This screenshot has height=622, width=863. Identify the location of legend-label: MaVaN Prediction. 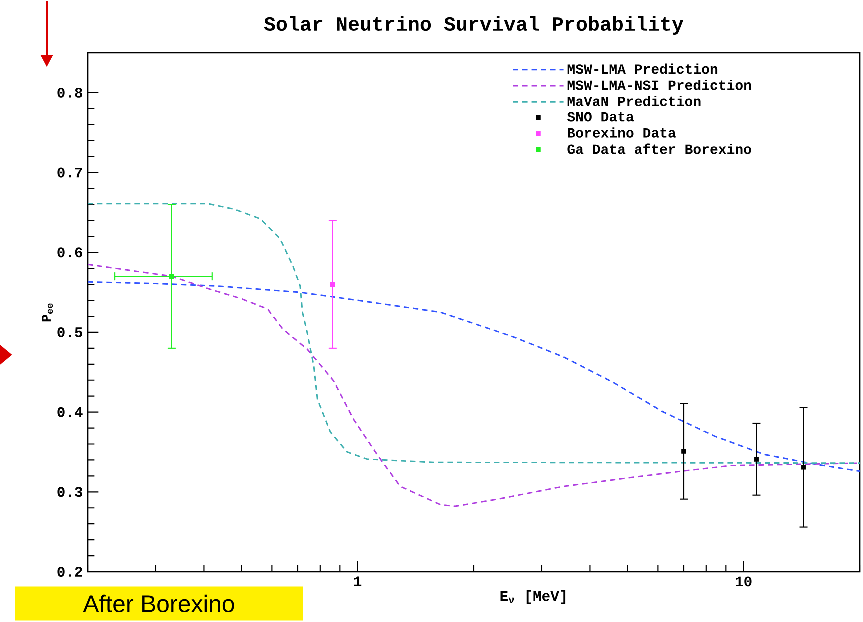
(634, 101).